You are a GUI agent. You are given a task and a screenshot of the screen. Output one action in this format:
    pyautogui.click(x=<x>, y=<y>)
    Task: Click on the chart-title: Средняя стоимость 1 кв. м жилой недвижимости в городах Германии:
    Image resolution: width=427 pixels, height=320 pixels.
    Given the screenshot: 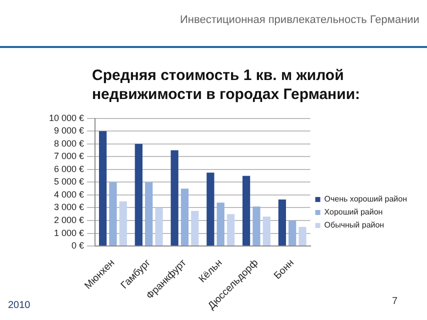 What is the action you would take?
    pyautogui.click(x=227, y=85)
    